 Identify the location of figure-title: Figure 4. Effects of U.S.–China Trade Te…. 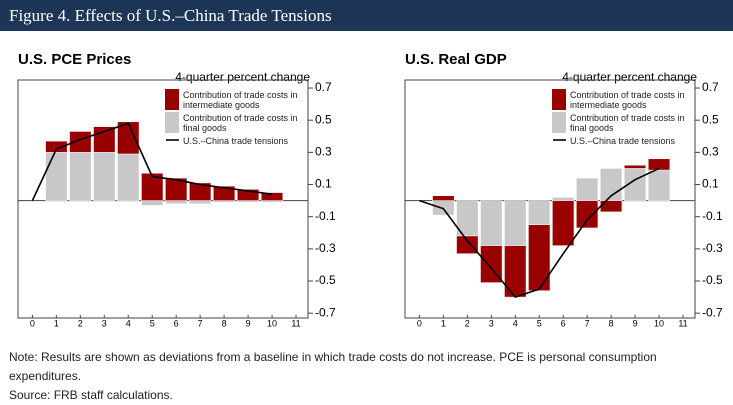
(170, 15).